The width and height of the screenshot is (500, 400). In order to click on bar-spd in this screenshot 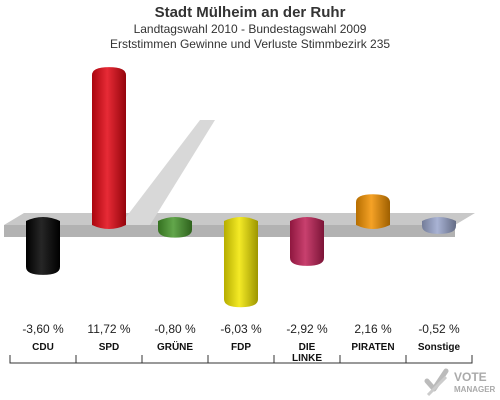, I will do `click(109, 148)`.